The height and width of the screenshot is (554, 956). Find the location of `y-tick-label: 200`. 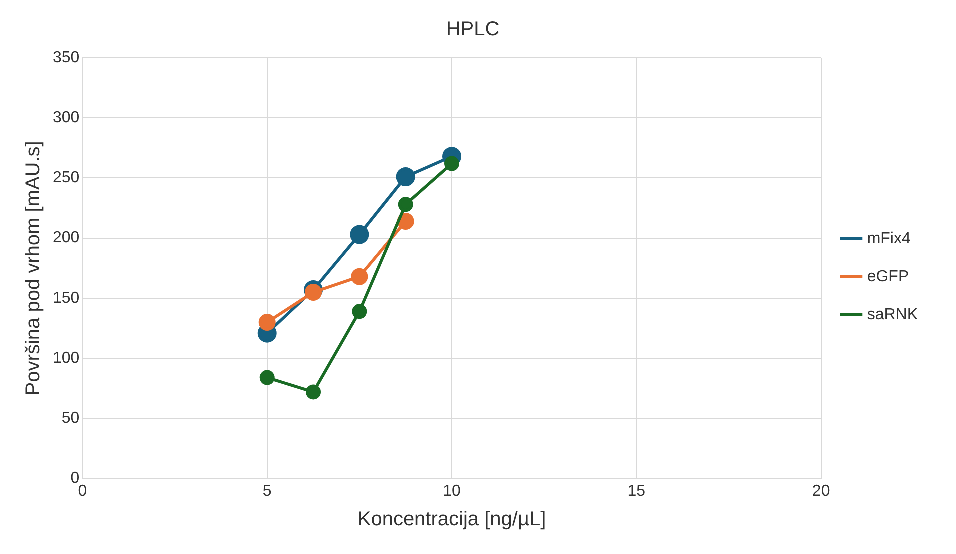

y-tick-label: 200 is located at coordinates (66, 238).